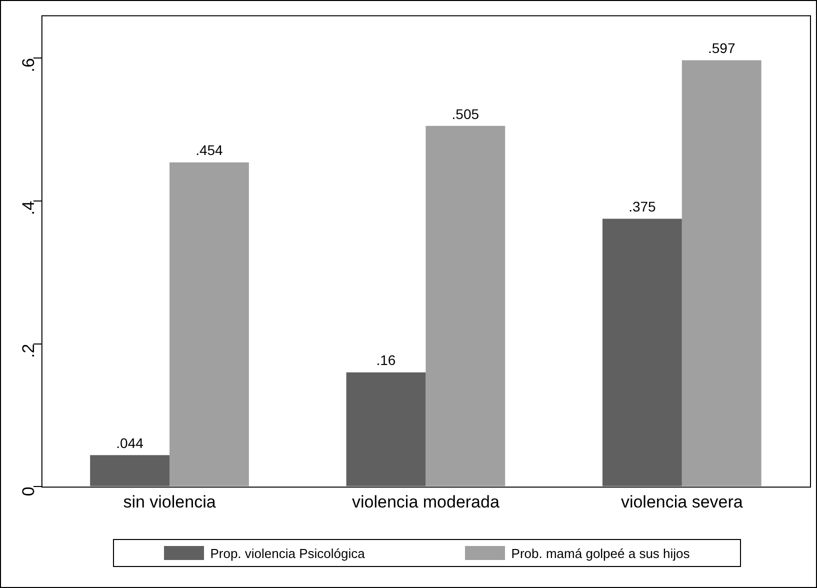  I want to click on y-tick-label: .4, so click(28, 208).